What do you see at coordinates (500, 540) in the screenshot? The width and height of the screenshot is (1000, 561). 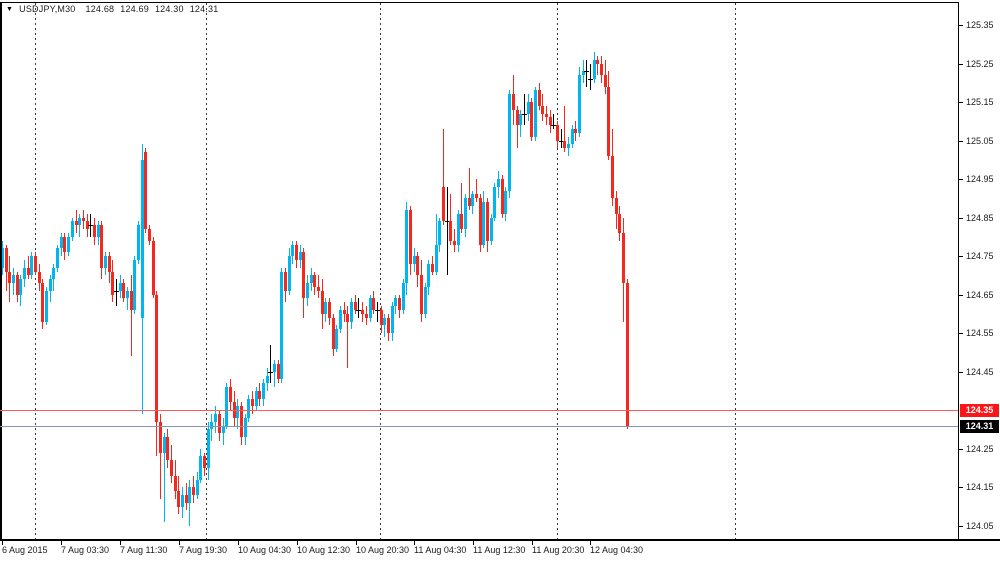 I see `bottom-border` at bounding box center [500, 540].